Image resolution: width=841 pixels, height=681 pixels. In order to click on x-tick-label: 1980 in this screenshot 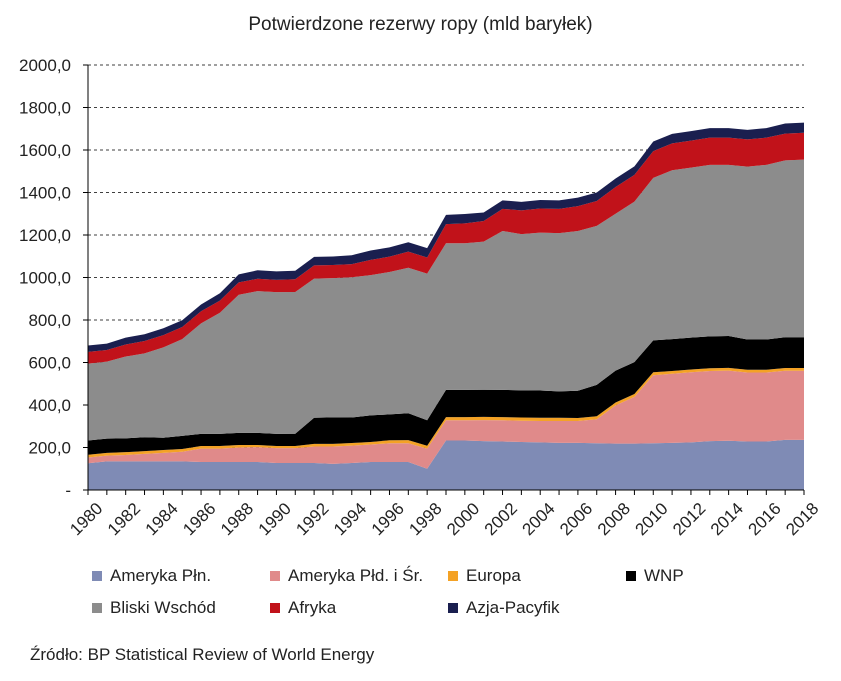, I will do `click(86, 519)`.